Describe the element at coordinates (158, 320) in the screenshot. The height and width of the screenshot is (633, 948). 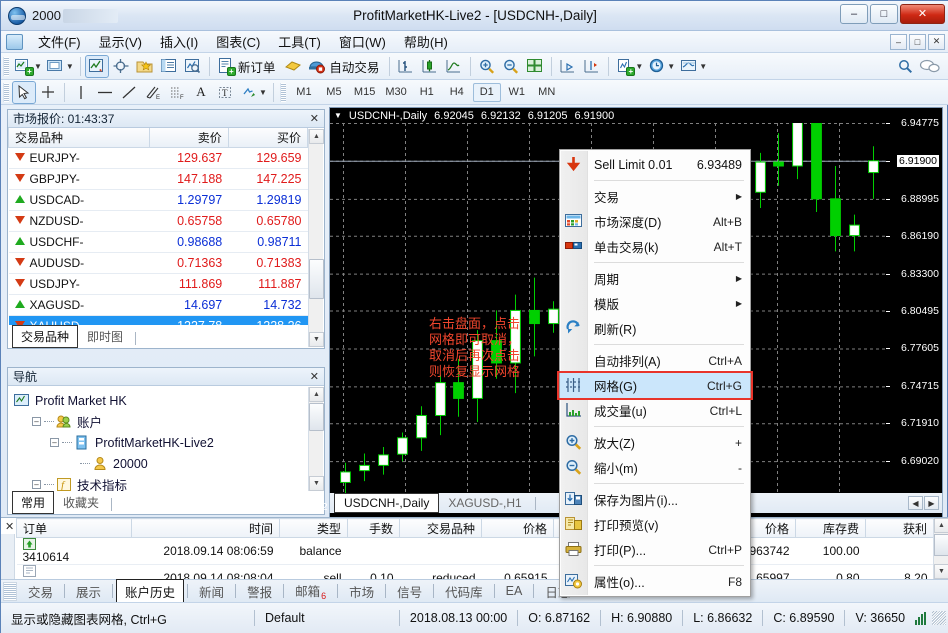
I see `market-watch-row: XAUUSD- 1227.781228.26` at that location.